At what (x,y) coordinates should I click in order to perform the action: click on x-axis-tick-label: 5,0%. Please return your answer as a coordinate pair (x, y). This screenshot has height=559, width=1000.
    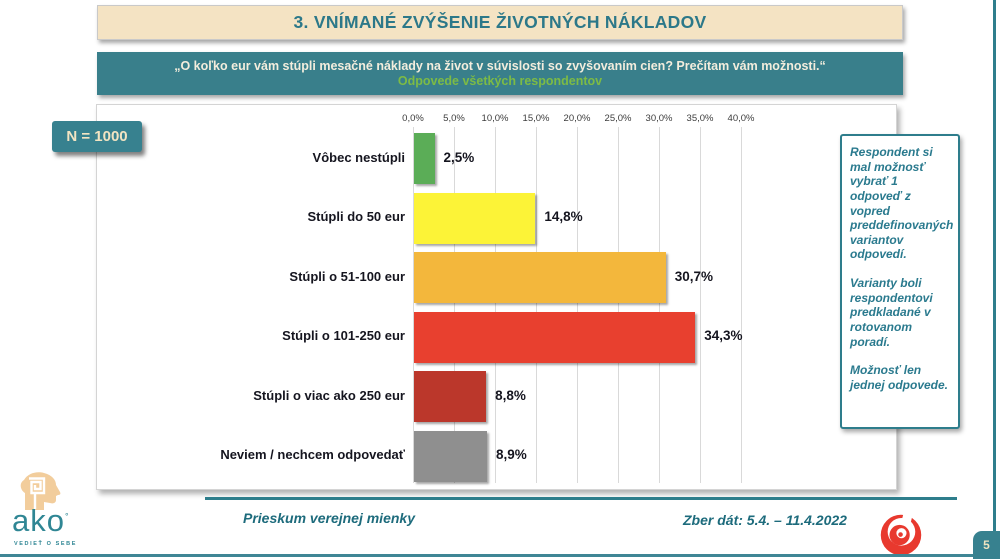
    Looking at the image, I should click on (454, 118).